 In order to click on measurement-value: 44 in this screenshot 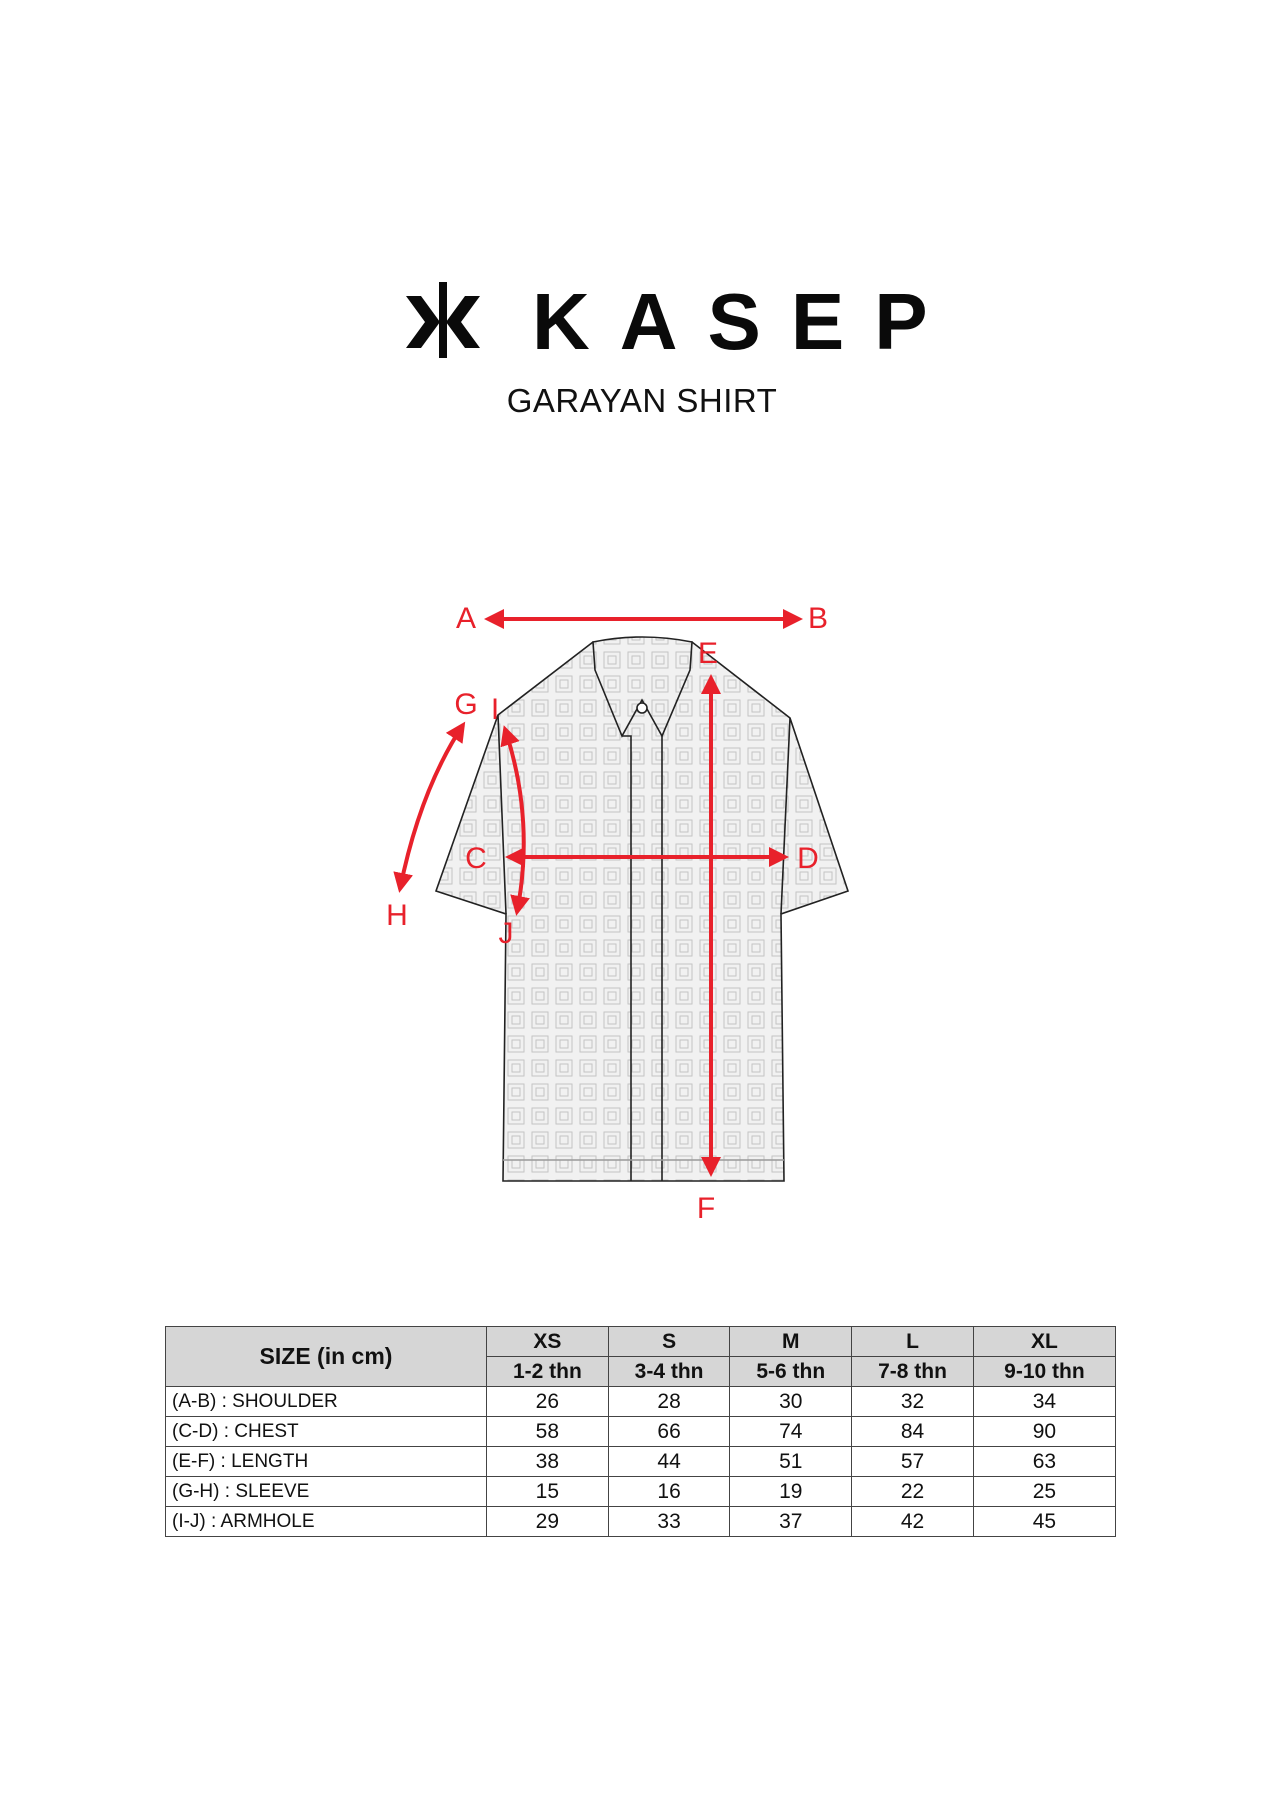, I will do `click(669, 1461)`.